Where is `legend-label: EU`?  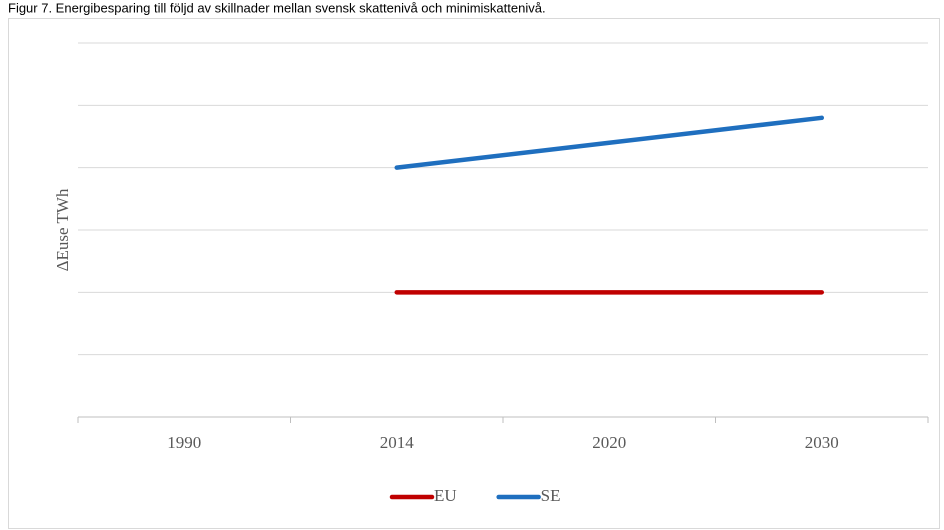
legend-label: EU is located at coordinates (445, 495).